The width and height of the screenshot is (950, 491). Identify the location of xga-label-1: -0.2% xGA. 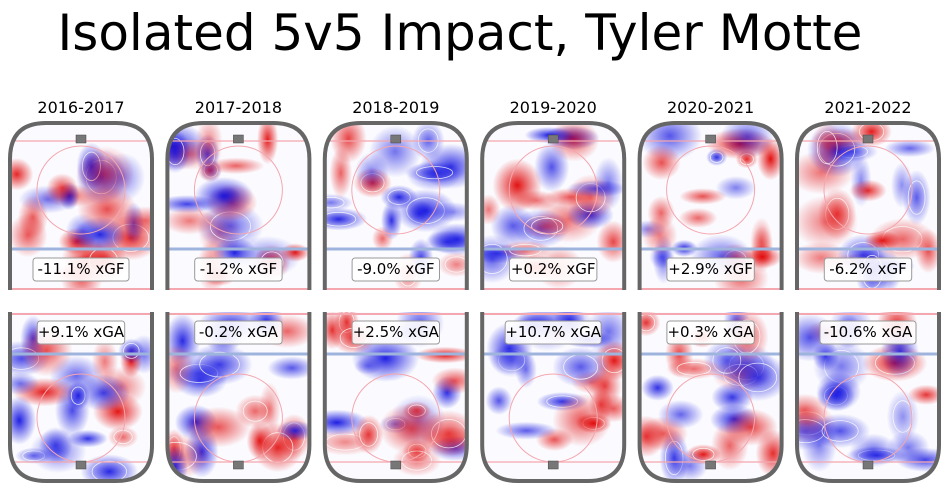
(239, 332).